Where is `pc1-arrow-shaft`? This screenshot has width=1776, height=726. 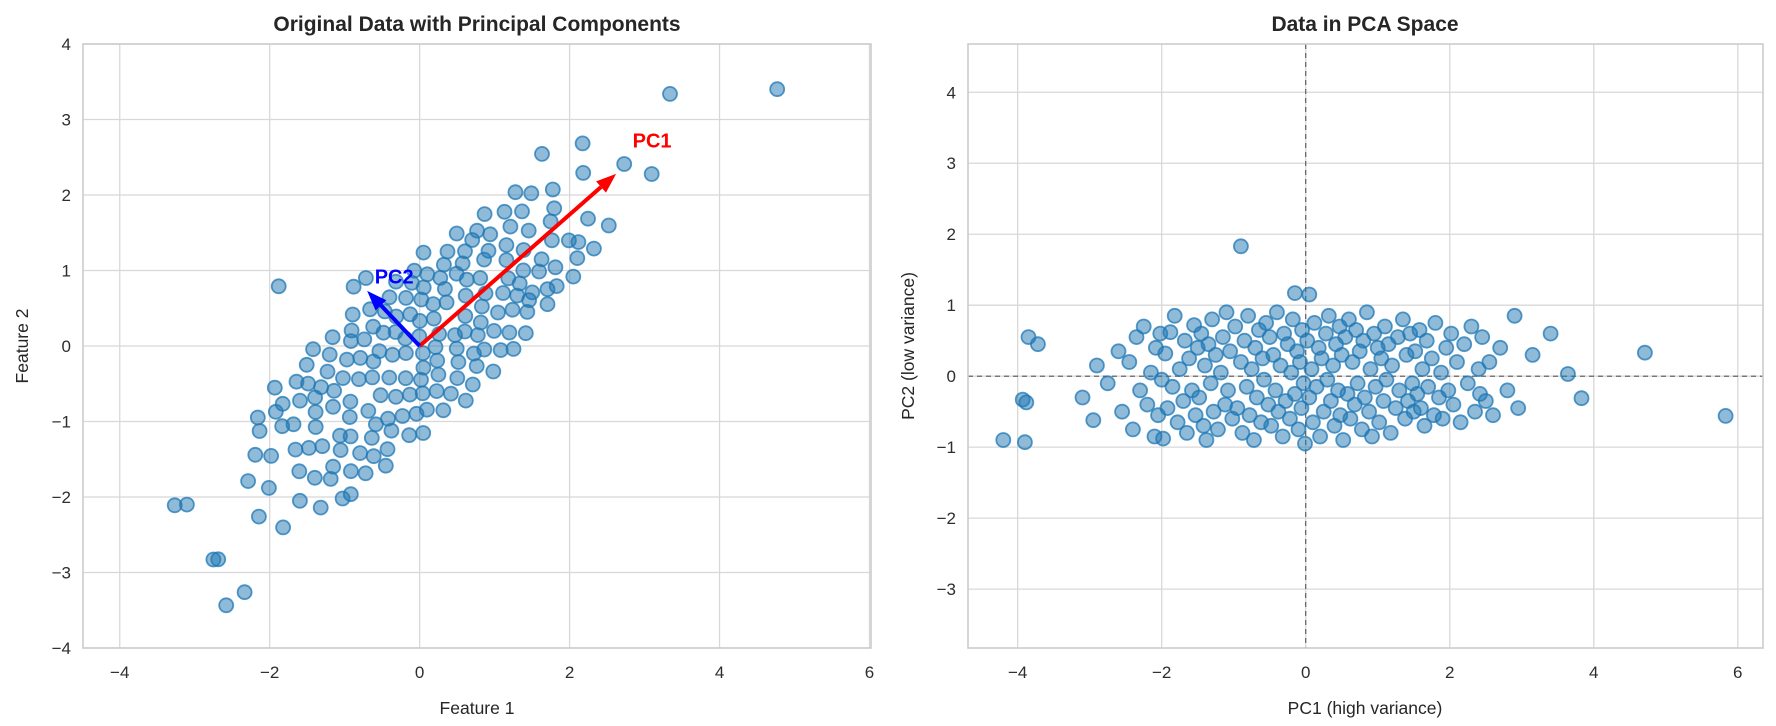
pc1-arrow-shaft is located at coordinates (510, 266).